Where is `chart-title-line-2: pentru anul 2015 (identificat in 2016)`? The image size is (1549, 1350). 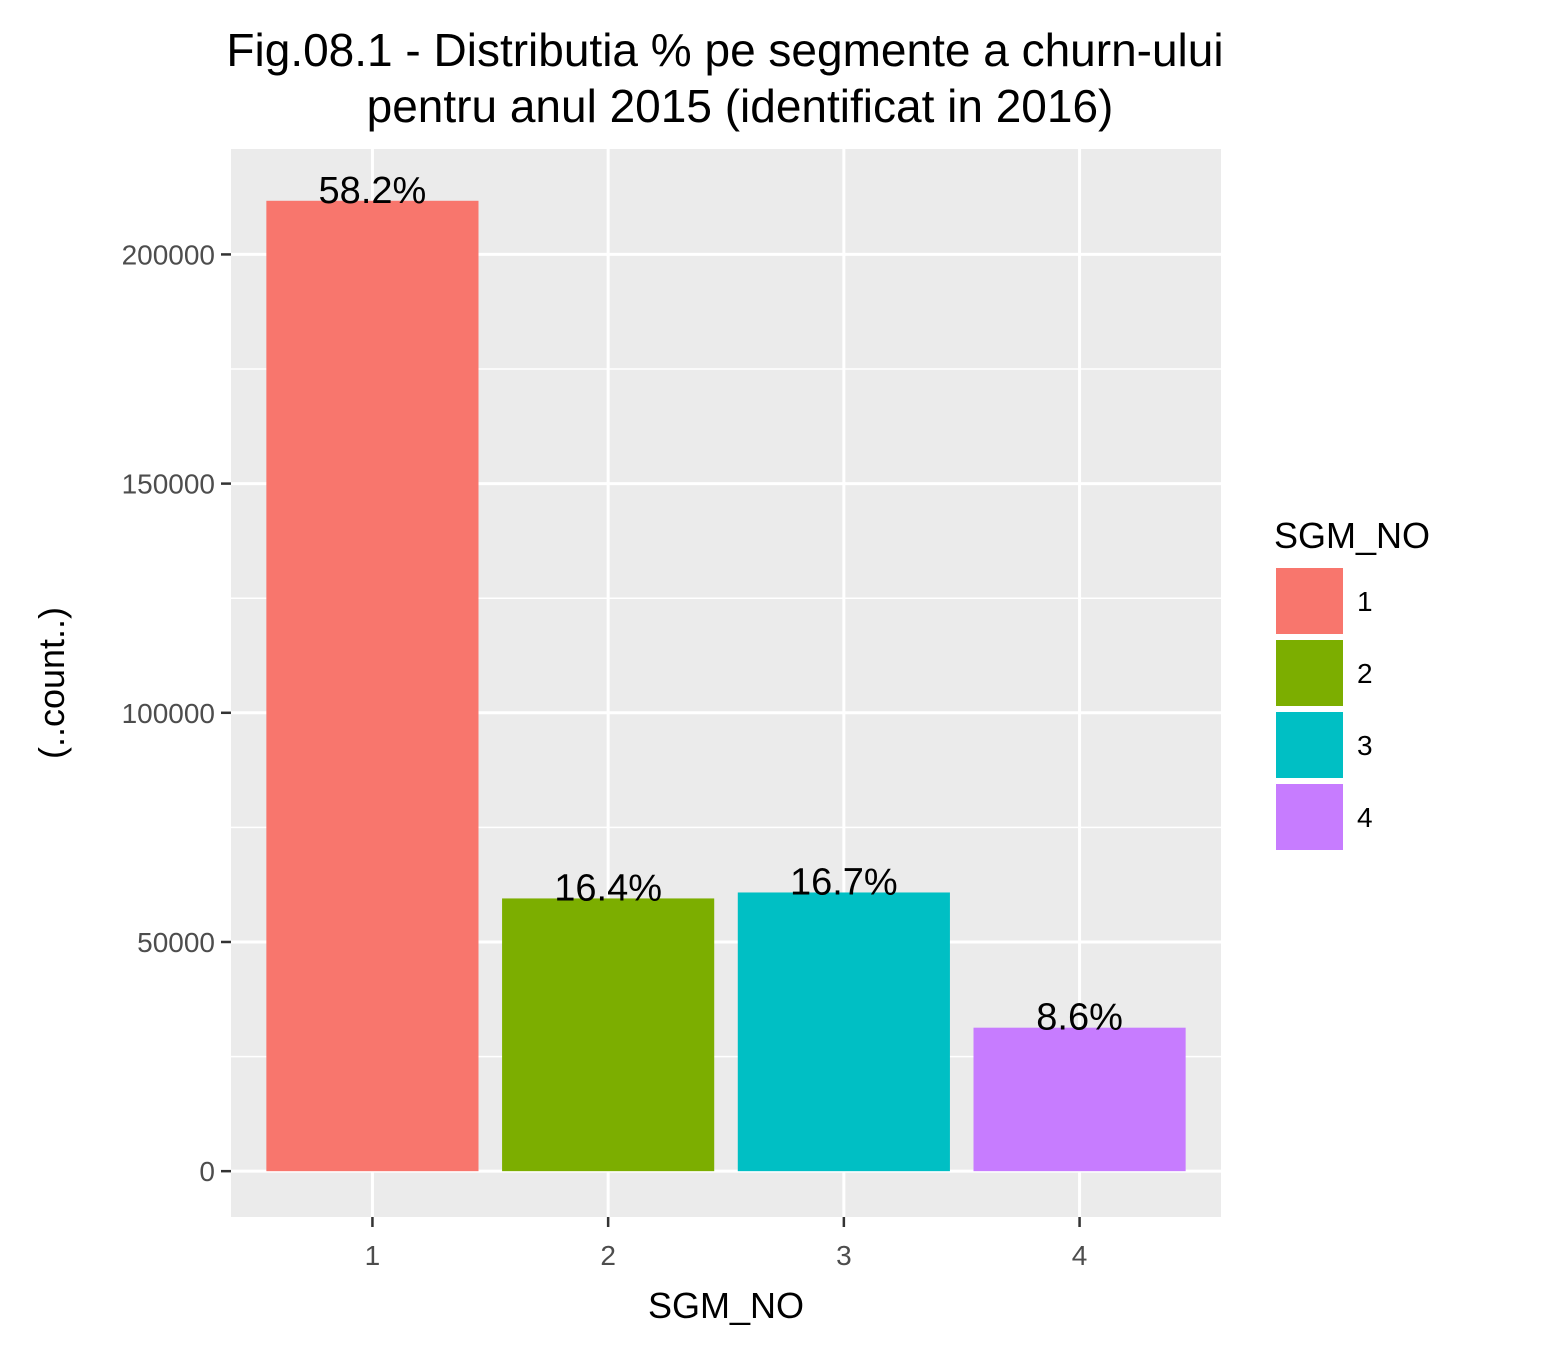
chart-title-line-2: pentru anul 2015 (identificat in 2016) is located at coordinates (740, 106).